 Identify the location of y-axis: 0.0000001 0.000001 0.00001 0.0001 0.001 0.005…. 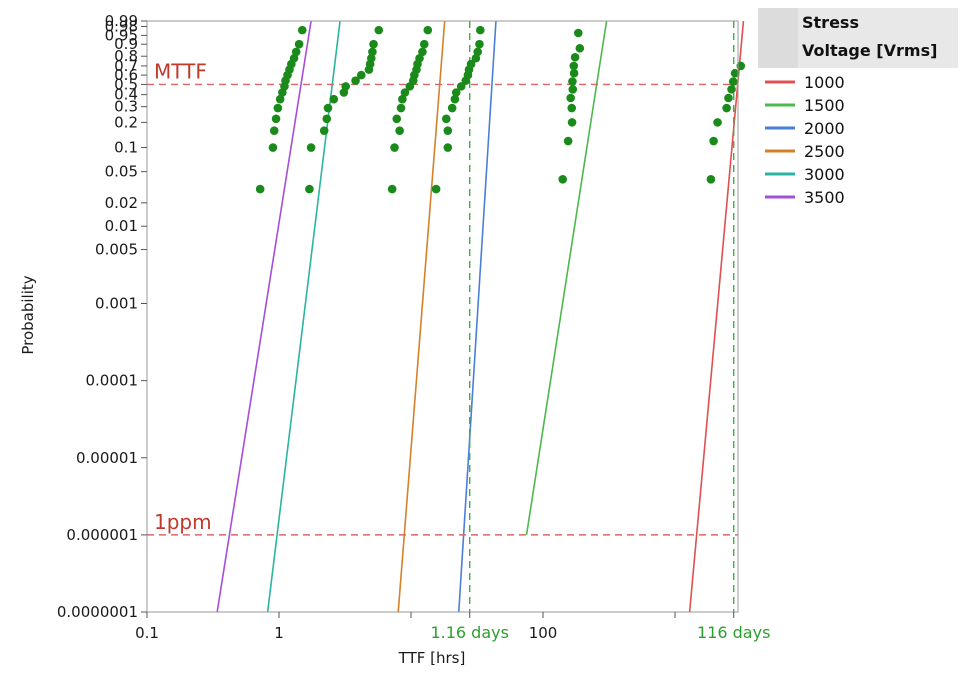
(102, 316).